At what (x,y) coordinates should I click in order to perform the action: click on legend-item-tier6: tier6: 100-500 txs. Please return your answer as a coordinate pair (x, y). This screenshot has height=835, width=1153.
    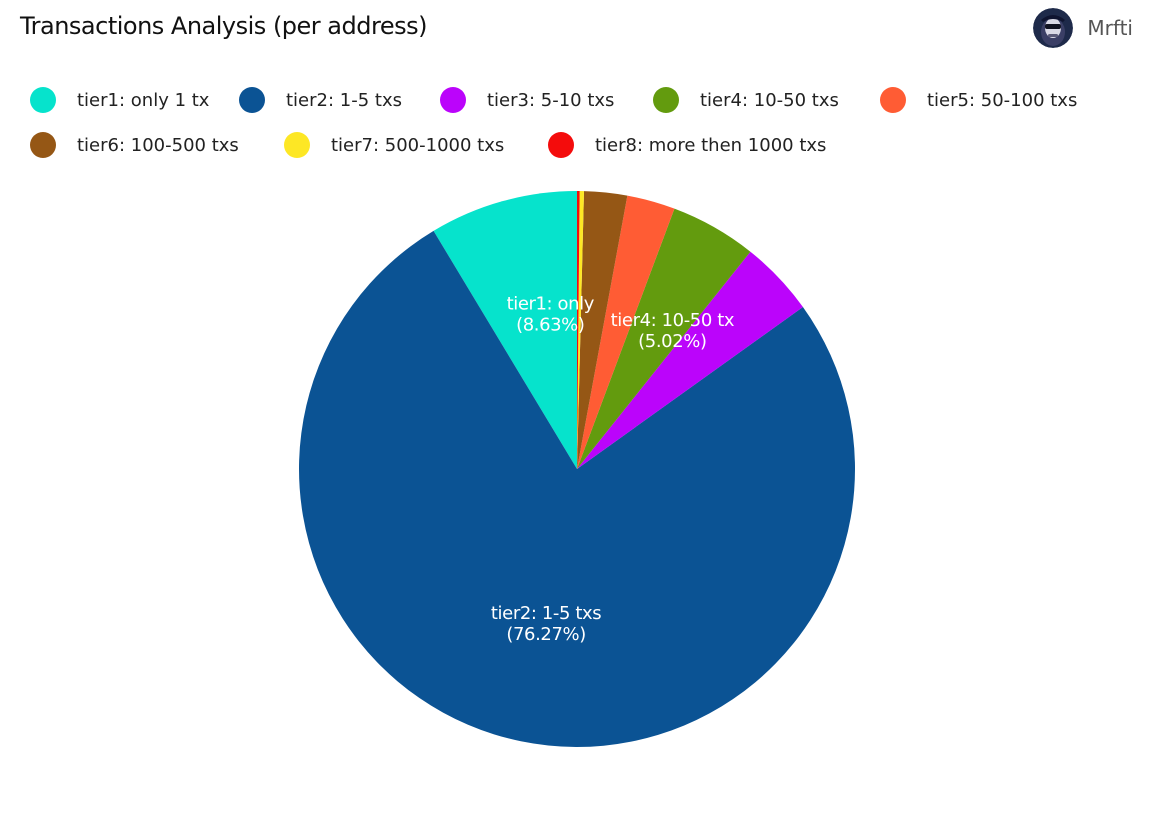
    Looking at the image, I should click on (134, 145).